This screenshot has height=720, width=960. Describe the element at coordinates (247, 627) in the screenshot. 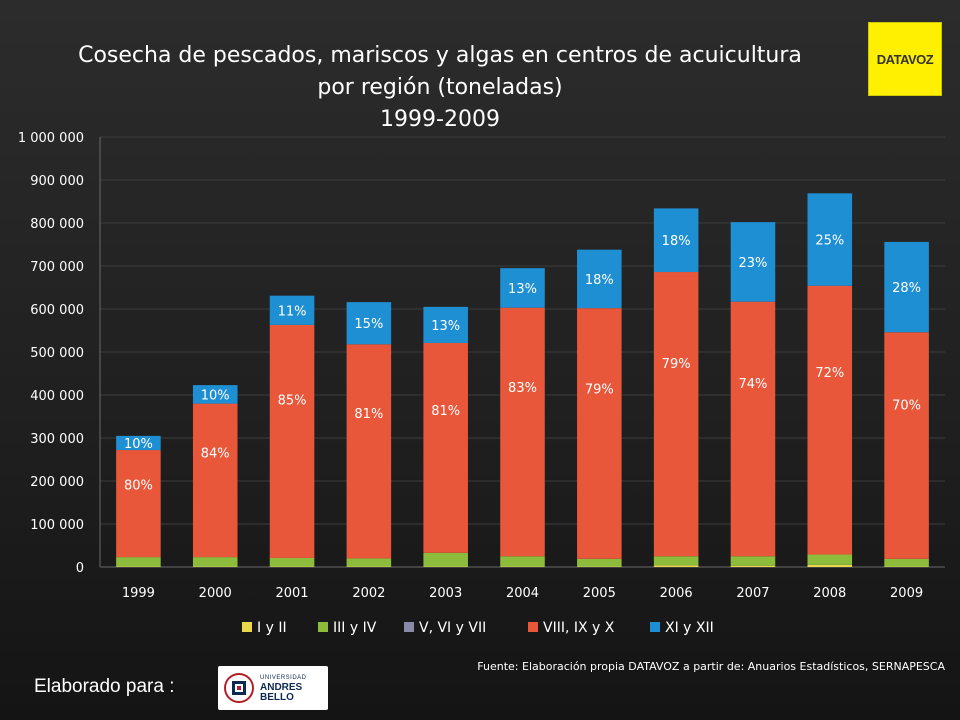

I see `legend-swatch-i-y-ii` at that location.